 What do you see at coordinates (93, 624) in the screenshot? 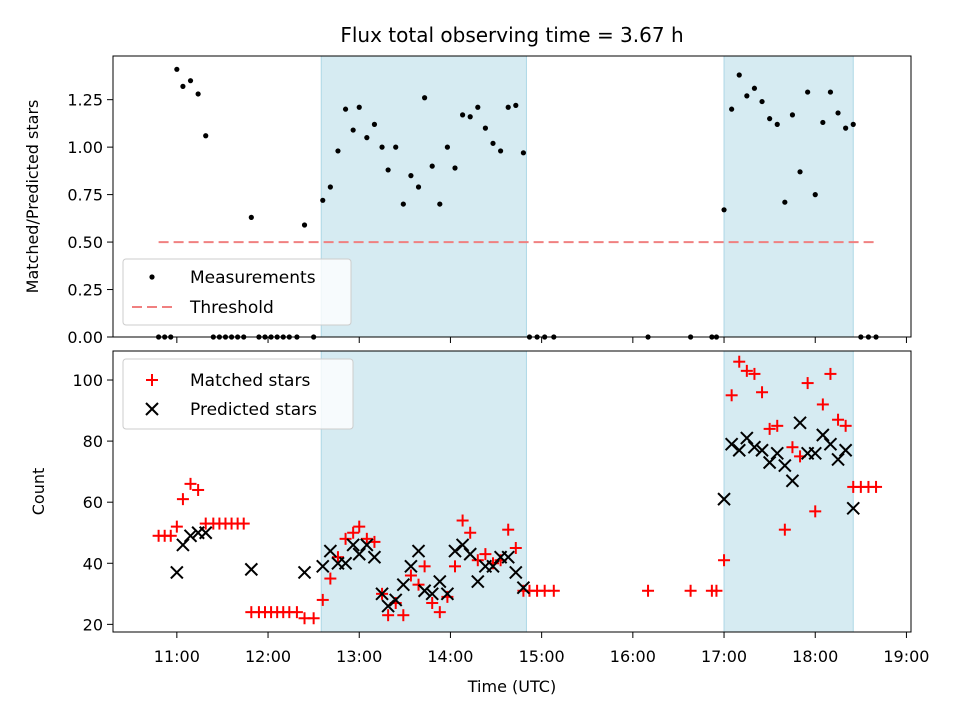
I see `y-tick-label: 20` at bounding box center [93, 624].